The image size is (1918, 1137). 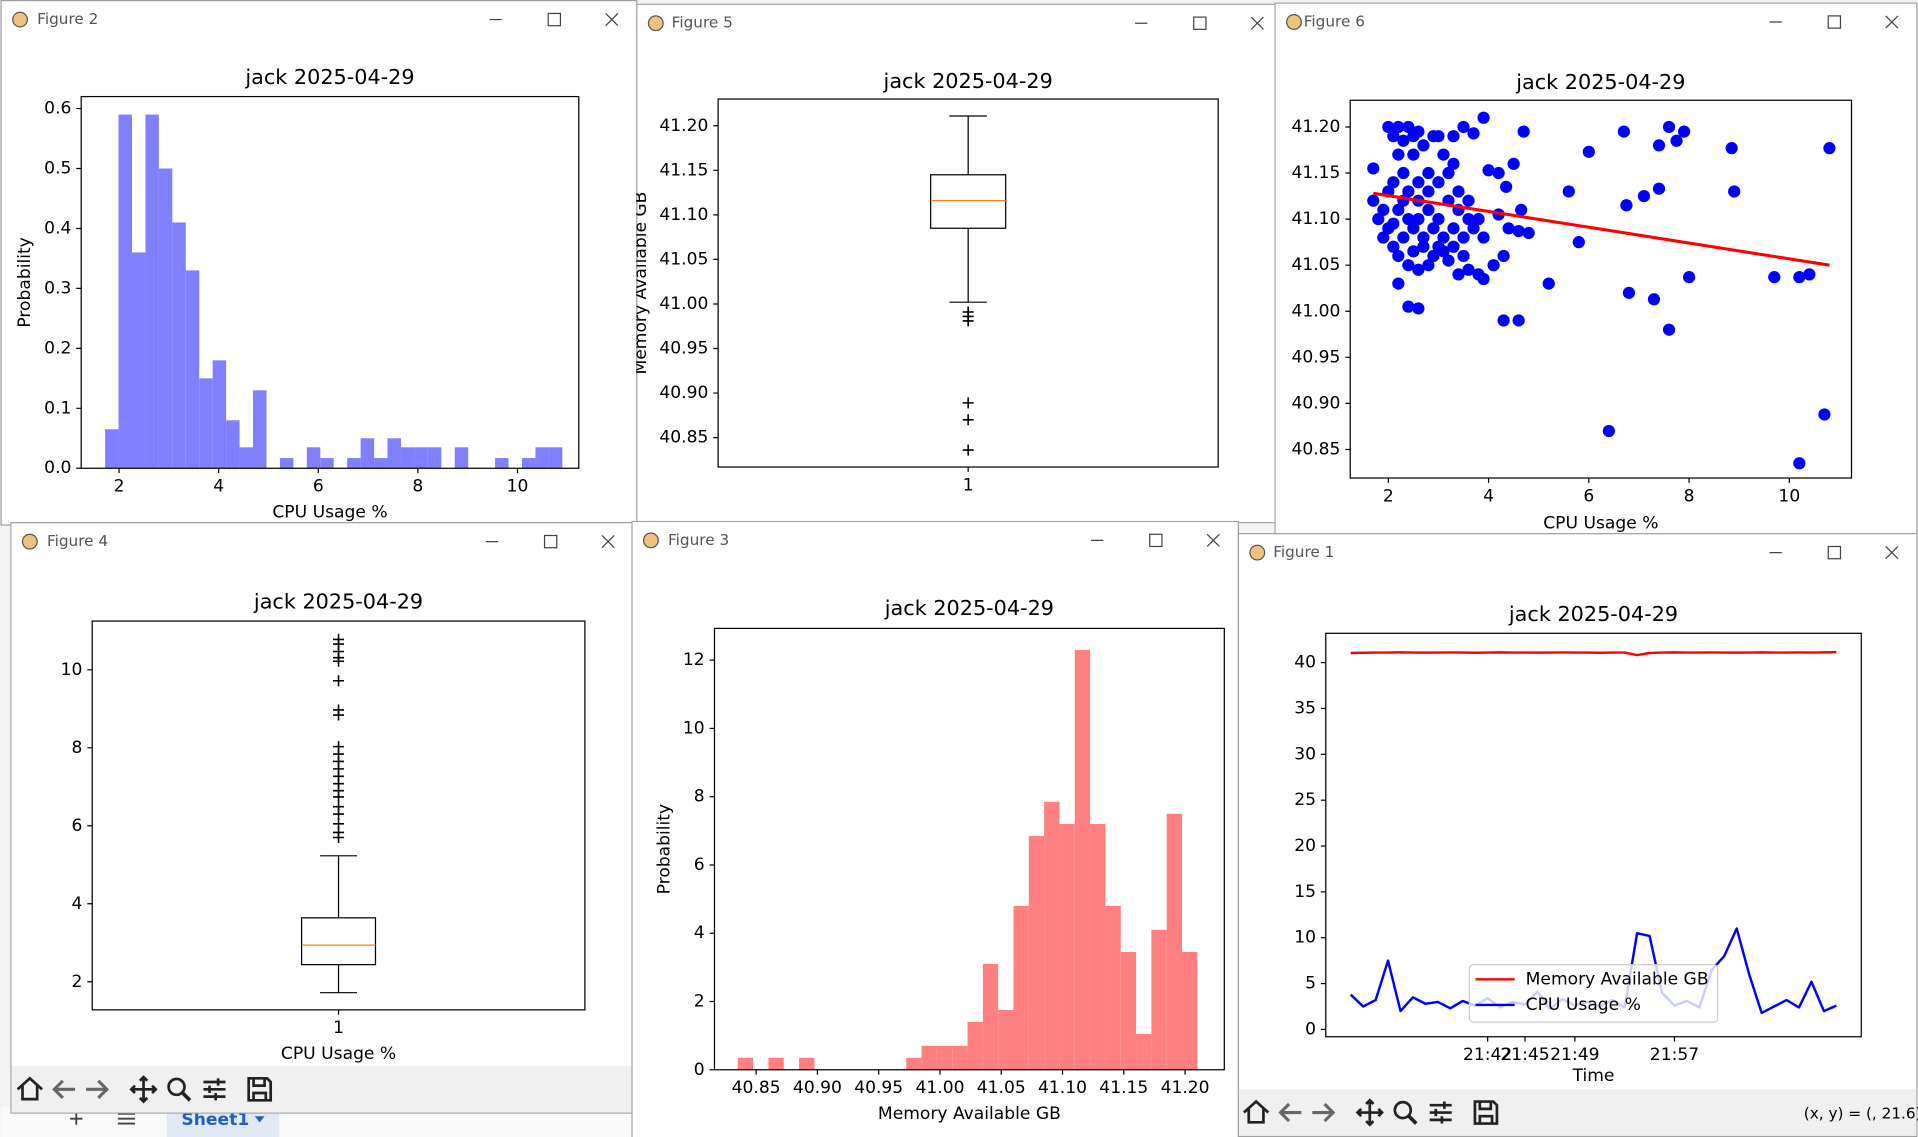 What do you see at coordinates (77, 982) in the screenshot?
I see `y-tick-label: 2` at bounding box center [77, 982].